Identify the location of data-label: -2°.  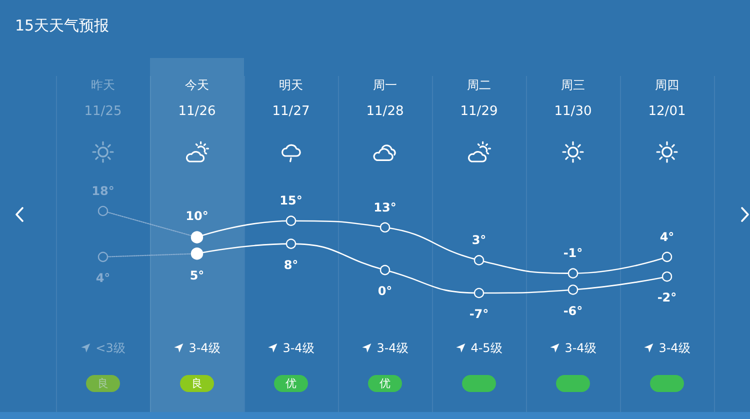
(667, 297).